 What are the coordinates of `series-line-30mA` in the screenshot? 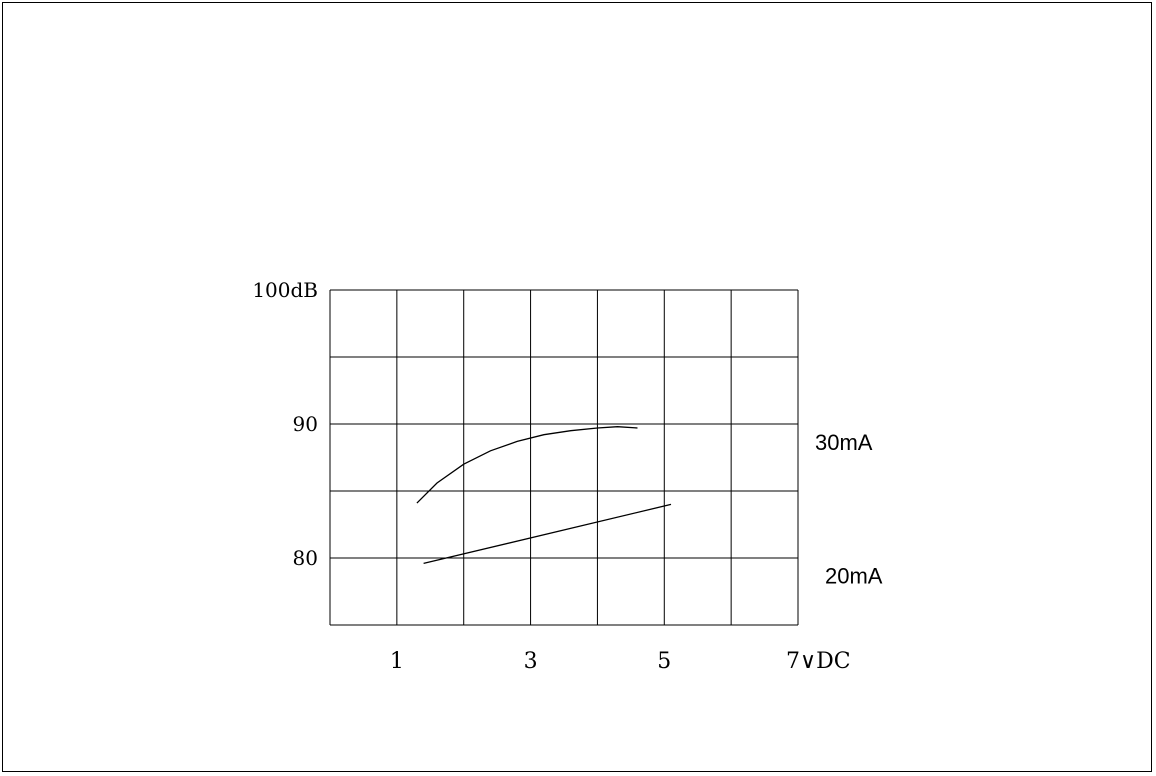 It's located at (527, 465).